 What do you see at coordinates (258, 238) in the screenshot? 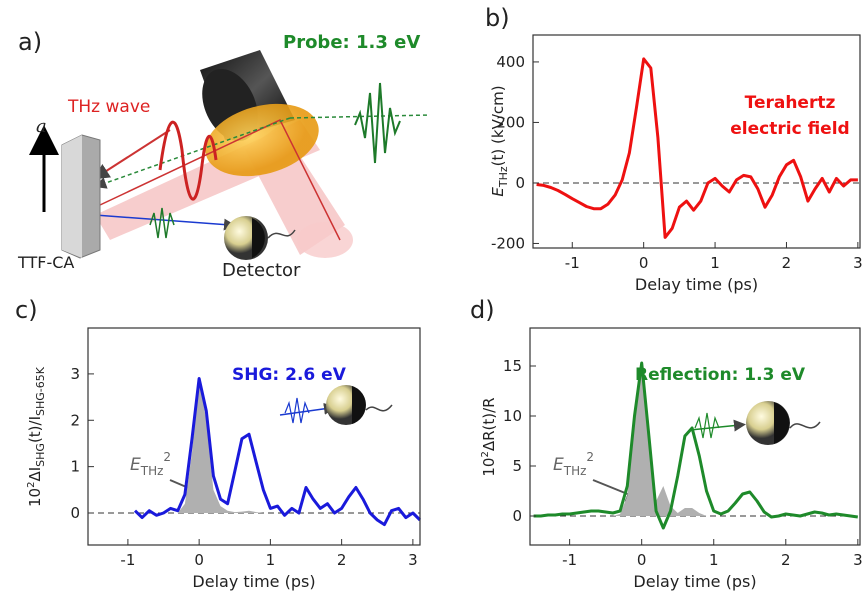
I see `detector` at bounding box center [258, 238].